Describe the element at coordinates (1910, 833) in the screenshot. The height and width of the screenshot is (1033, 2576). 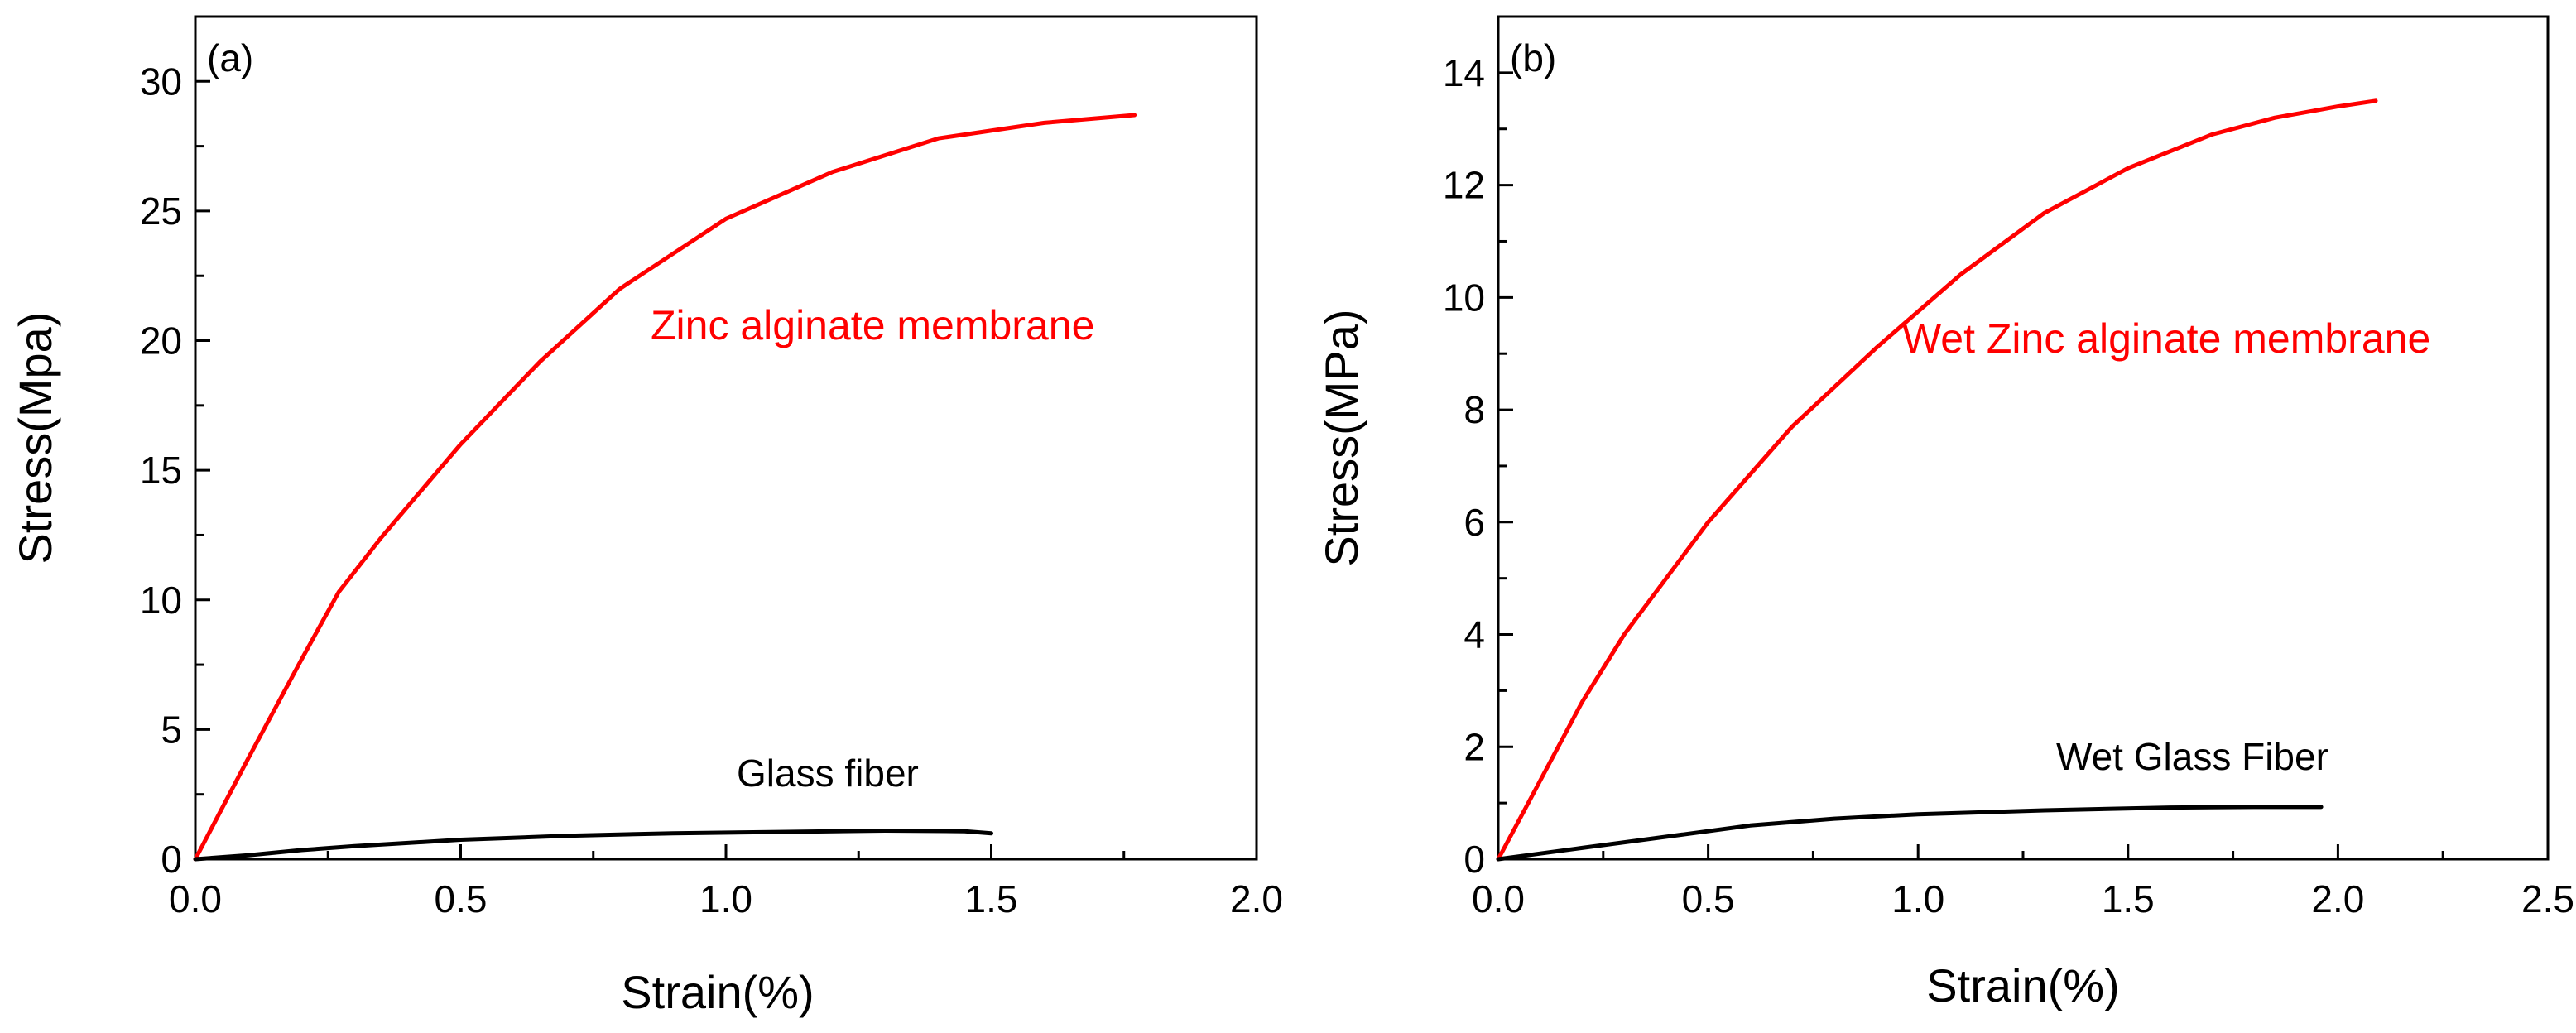
I see `series-line-wet-glass-fiber` at that location.